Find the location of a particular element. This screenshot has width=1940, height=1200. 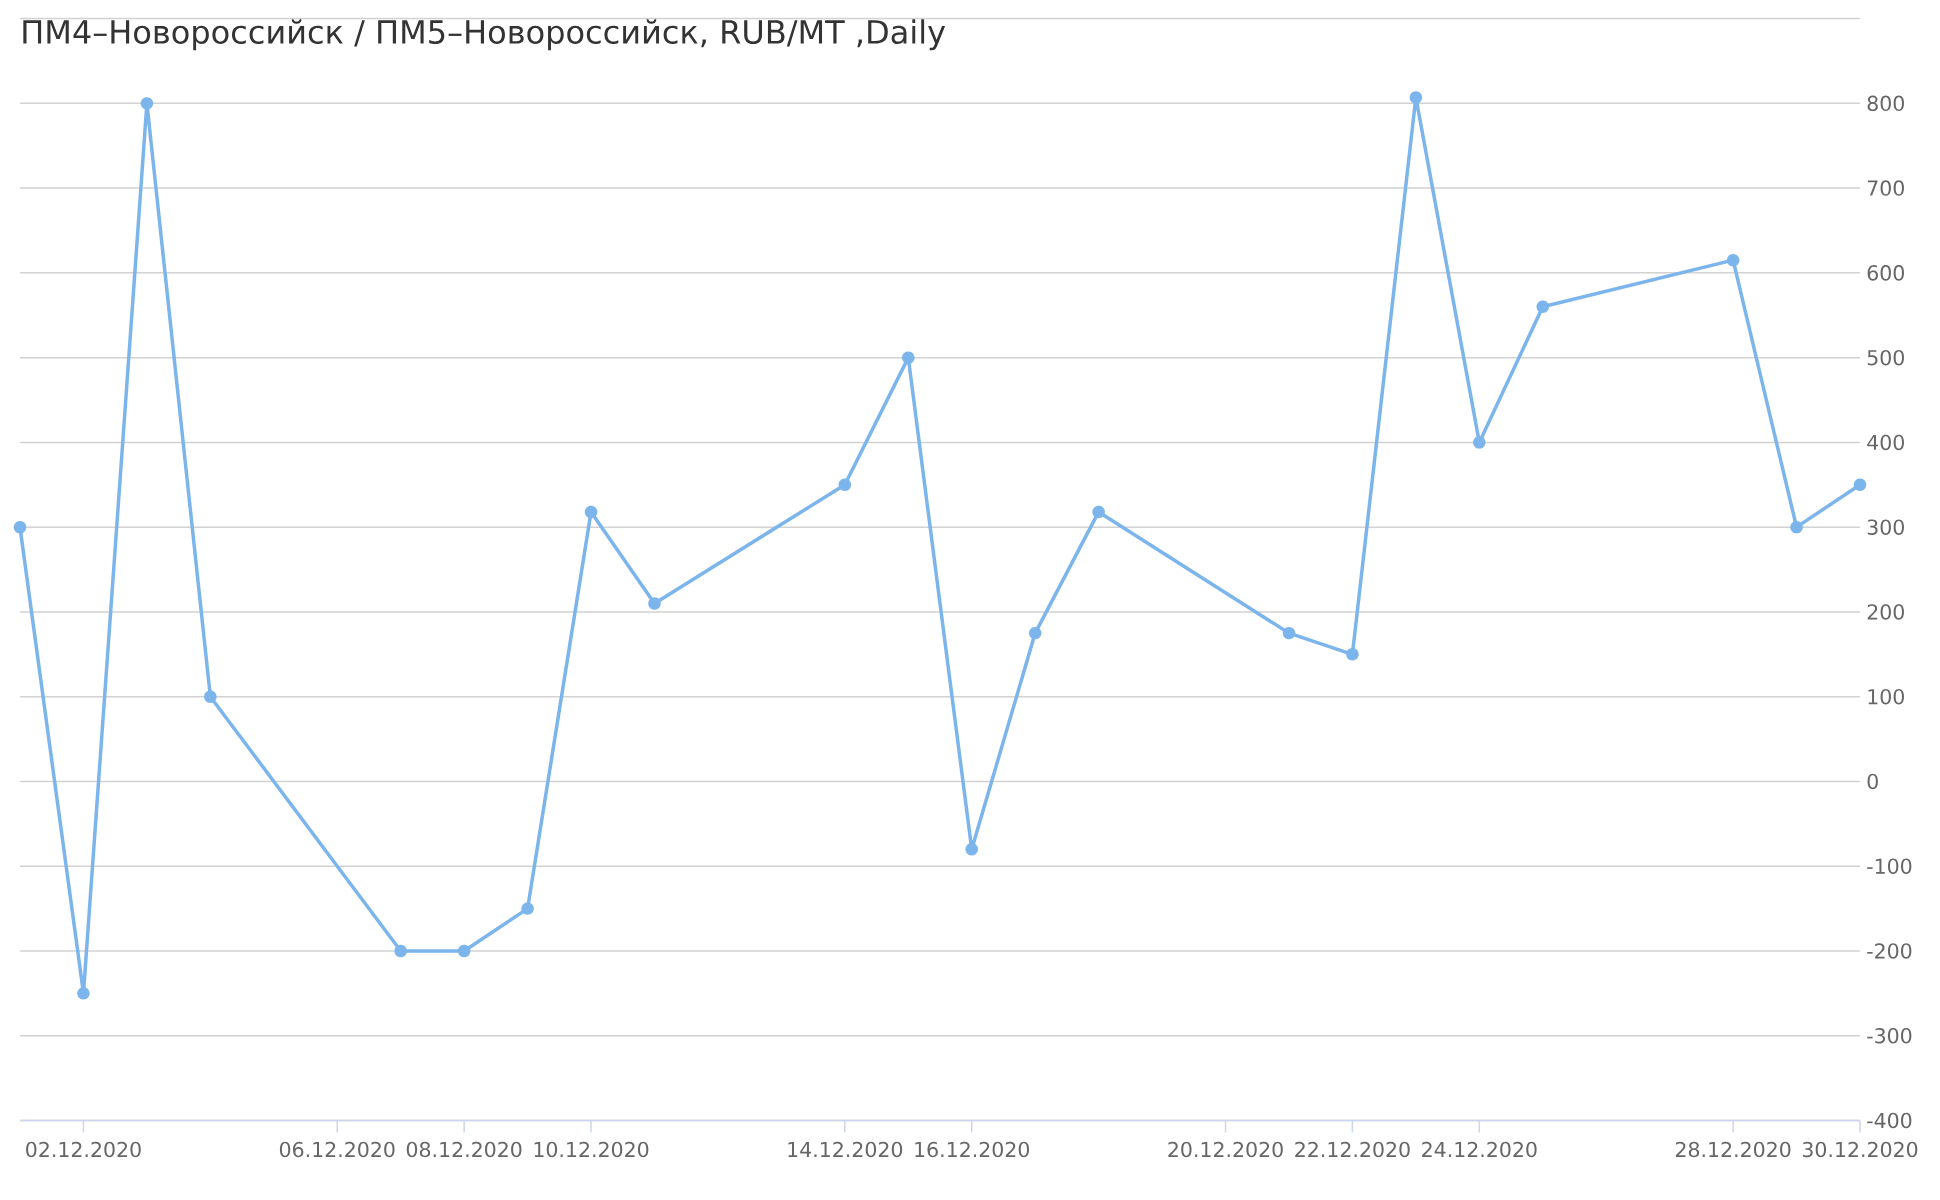

y-tick-label: -200 is located at coordinates (1889, 951).